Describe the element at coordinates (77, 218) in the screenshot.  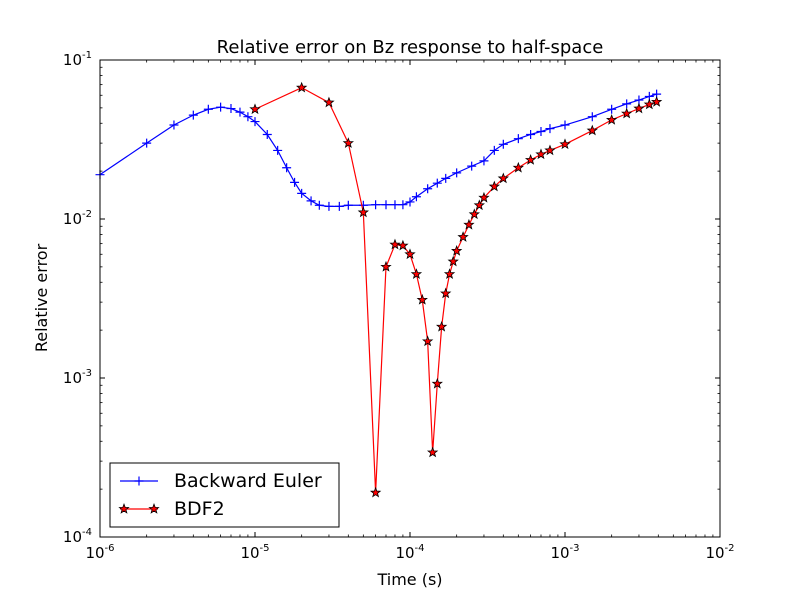
I see `y-tick-label: 10⁻²` at that location.